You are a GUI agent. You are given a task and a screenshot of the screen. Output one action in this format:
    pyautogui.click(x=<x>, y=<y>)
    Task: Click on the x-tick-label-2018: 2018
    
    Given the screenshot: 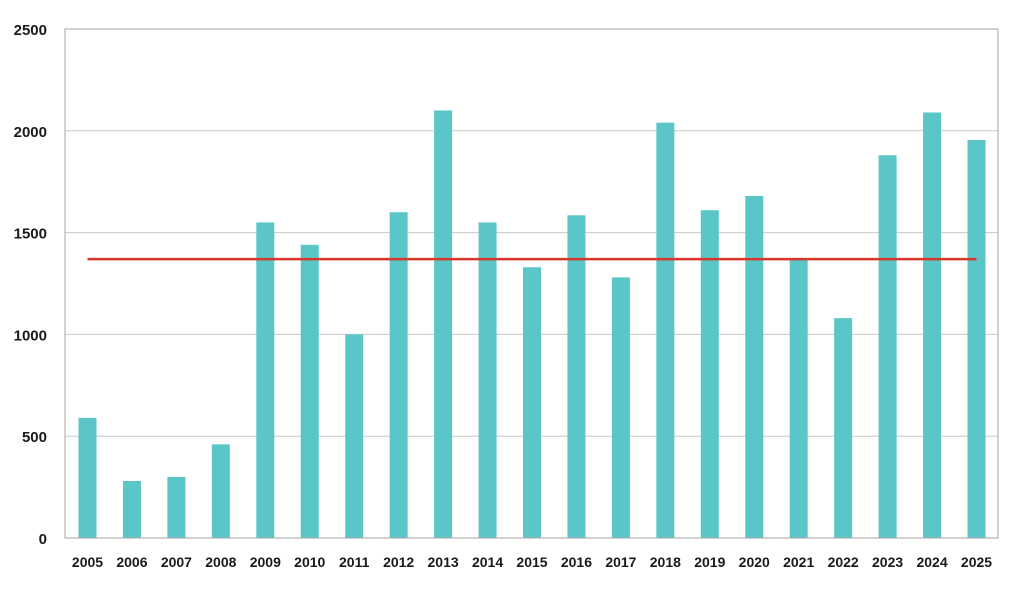 What is the action you would take?
    pyautogui.click(x=665, y=562)
    